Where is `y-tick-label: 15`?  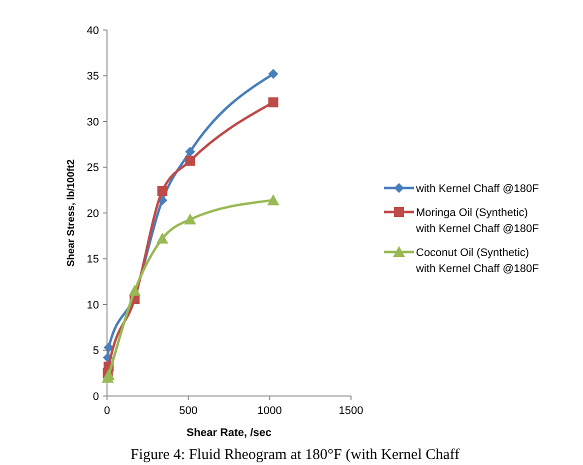
y-tick-label: 15 is located at coordinates (92, 260).